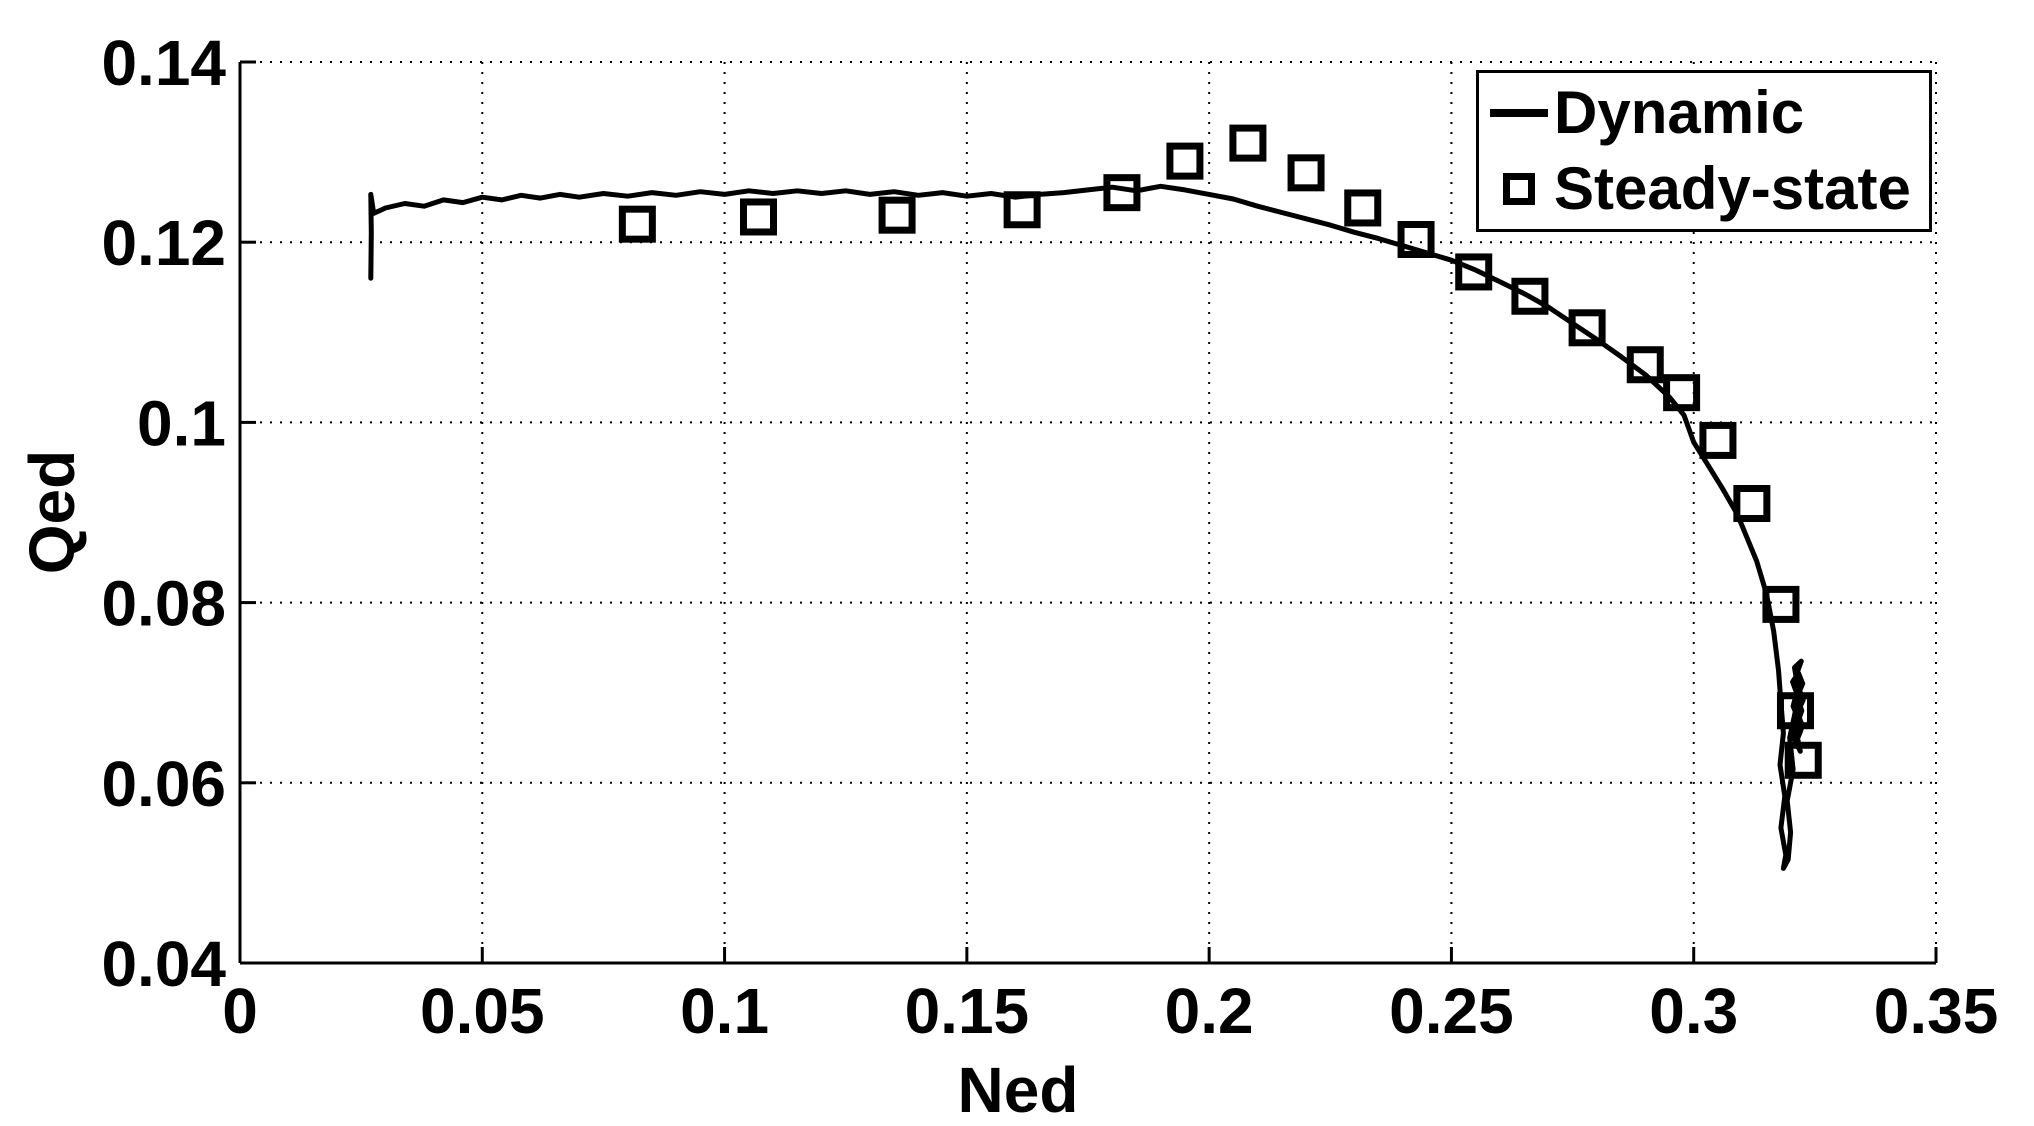 This screenshot has width=2034, height=1126. What do you see at coordinates (1018, 1090) in the screenshot?
I see `x-axis-label: Ned` at bounding box center [1018, 1090].